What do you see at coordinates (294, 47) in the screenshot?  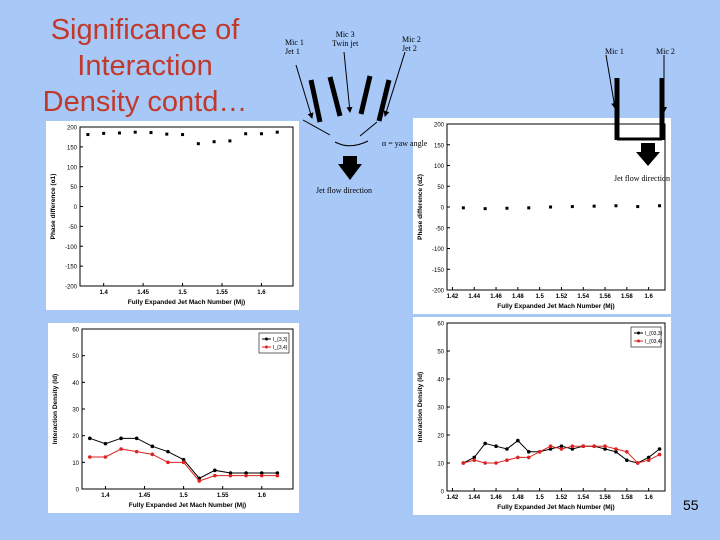 I see `label-mic1-jet1: Mic 1 Jet 1` at bounding box center [294, 47].